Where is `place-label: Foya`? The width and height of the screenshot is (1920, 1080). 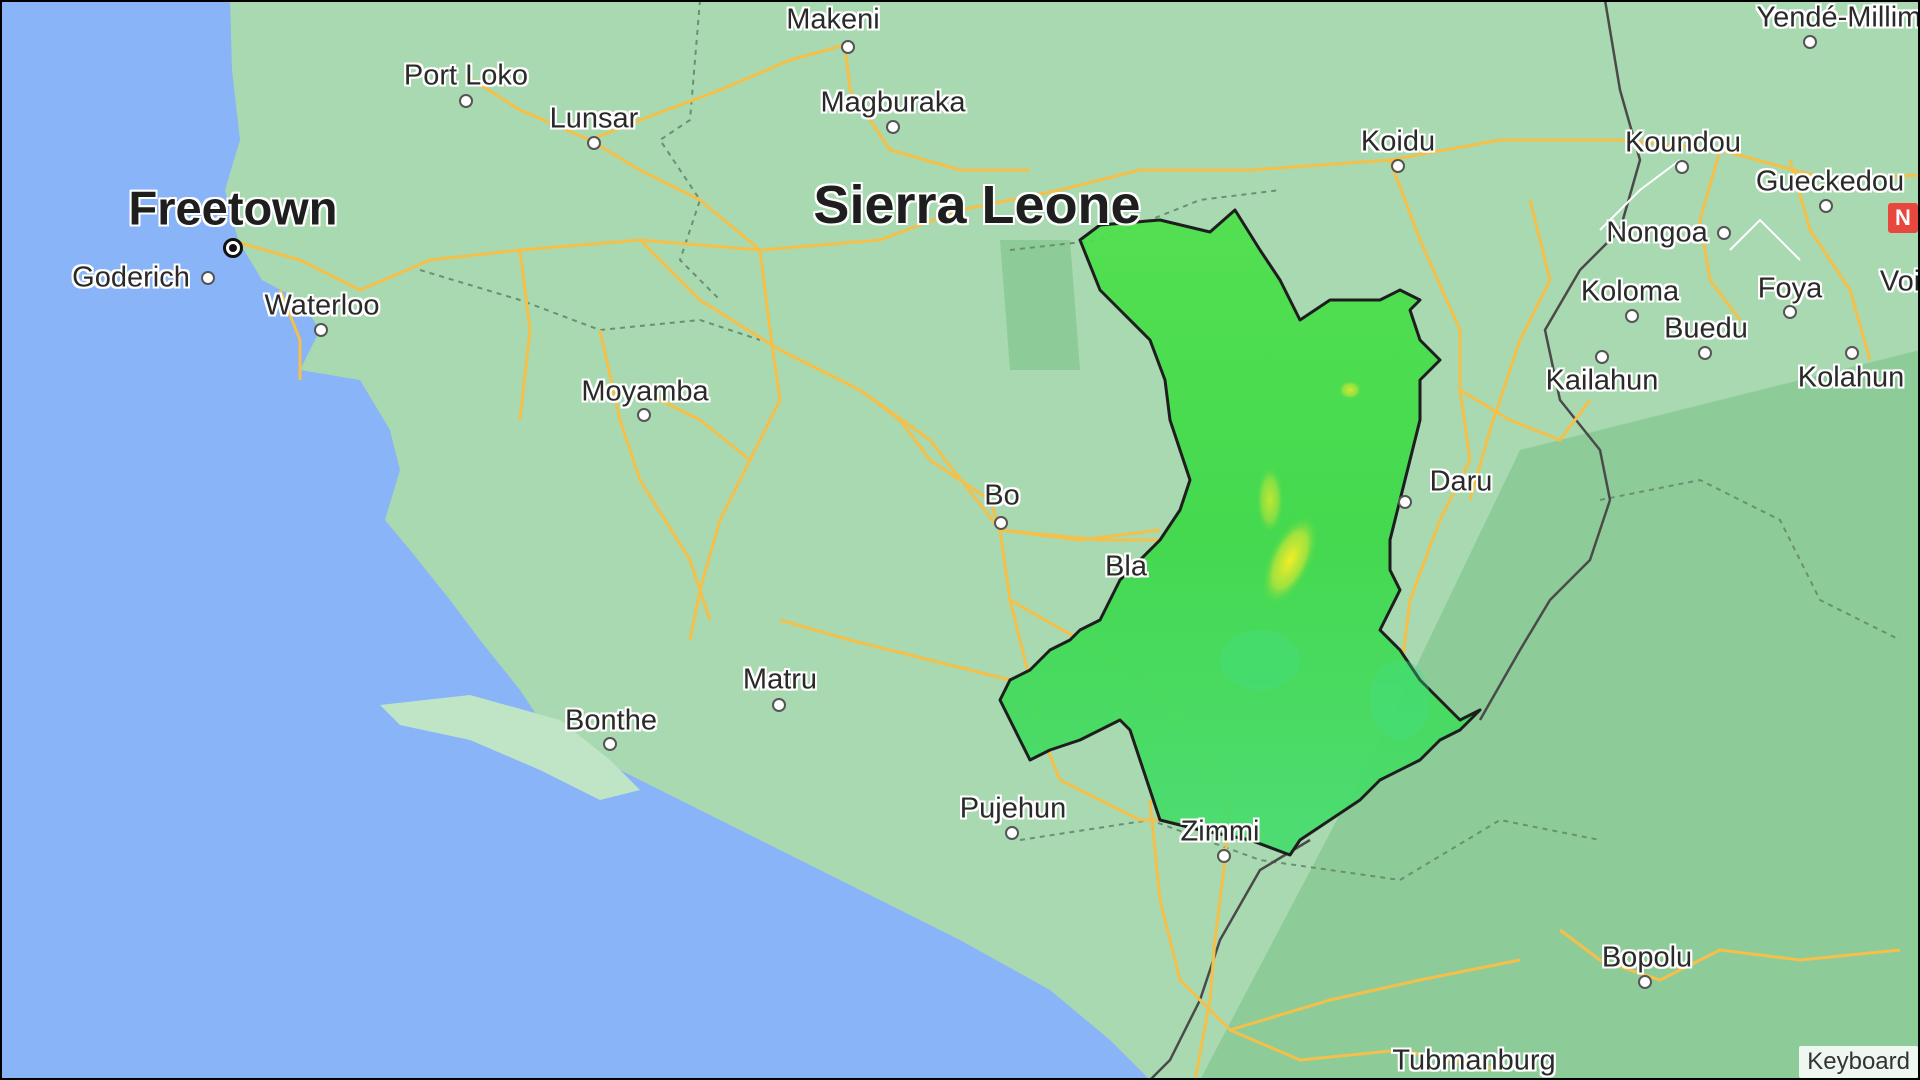 place-label: Foya is located at coordinates (1790, 288).